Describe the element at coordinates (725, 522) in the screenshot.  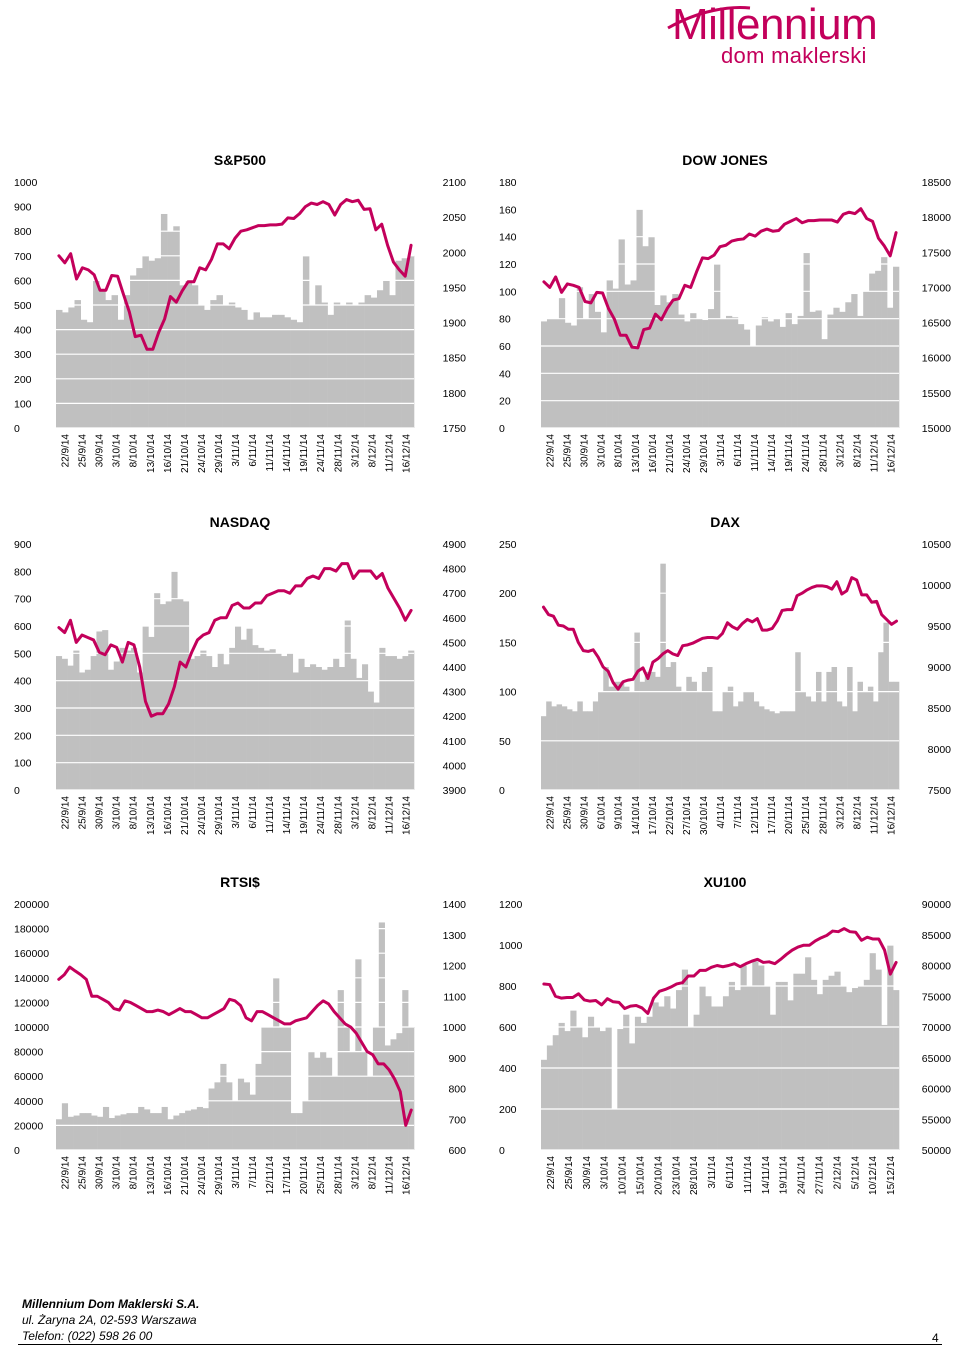
I see `chart-title: DAX` at that location.